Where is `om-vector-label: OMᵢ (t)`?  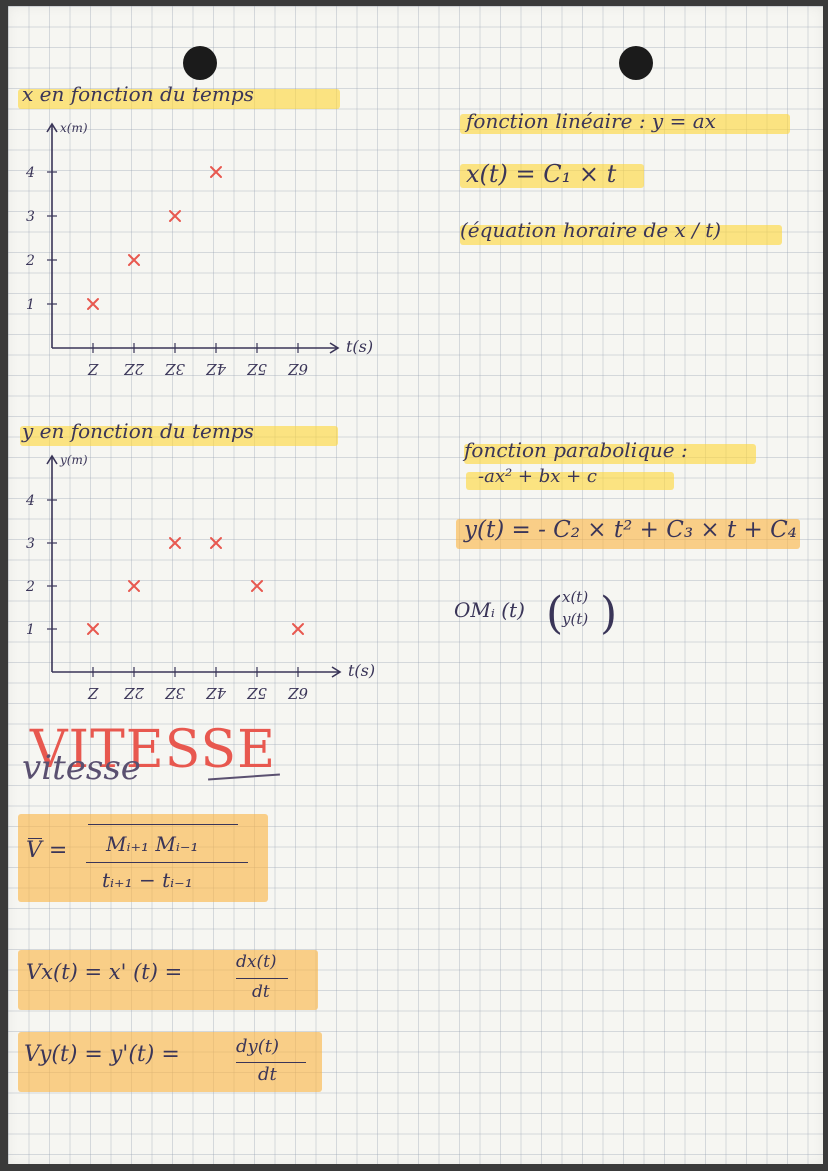
om-vector-label: OMᵢ (t) is located at coordinates (489, 610).